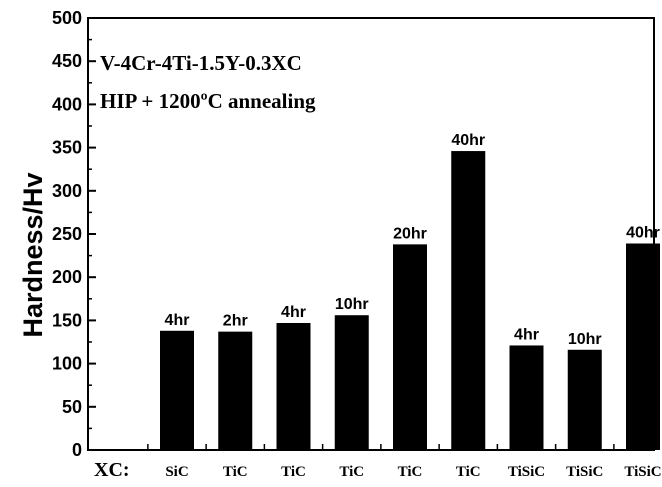  Describe the element at coordinates (410, 233) in the screenshot. I see `bar-value-label: 20hr` at that location.